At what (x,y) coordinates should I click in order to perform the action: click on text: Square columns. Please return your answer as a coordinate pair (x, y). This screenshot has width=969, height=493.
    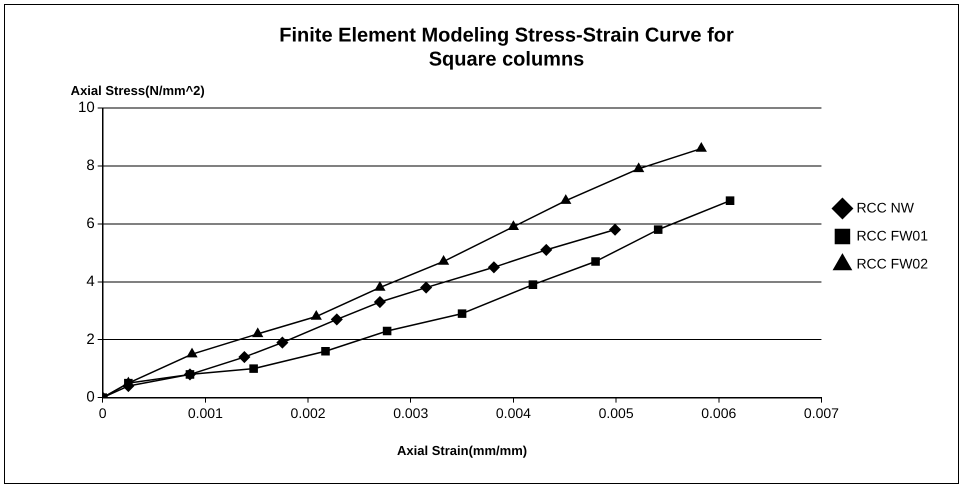
    Looking at the image, I should click on (506, 59).